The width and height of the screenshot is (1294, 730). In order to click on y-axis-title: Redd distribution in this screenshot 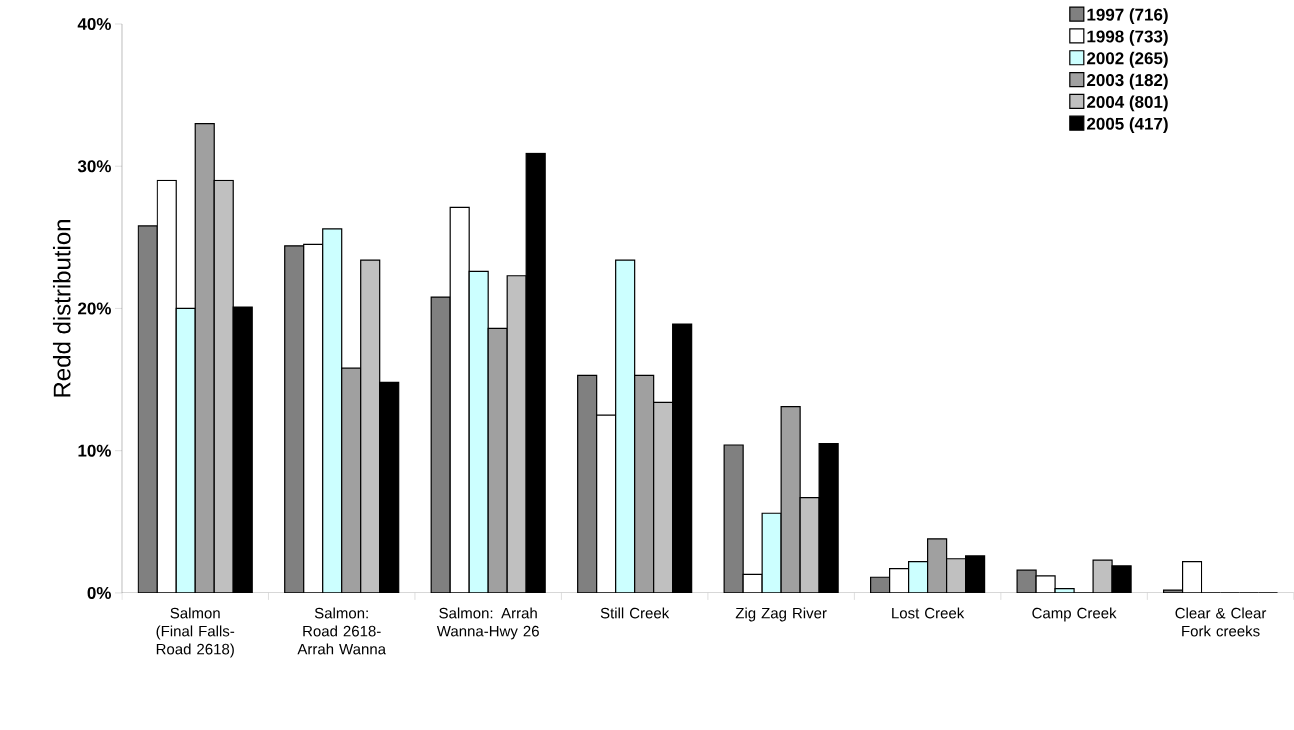, I will do `click(61, 308)`.